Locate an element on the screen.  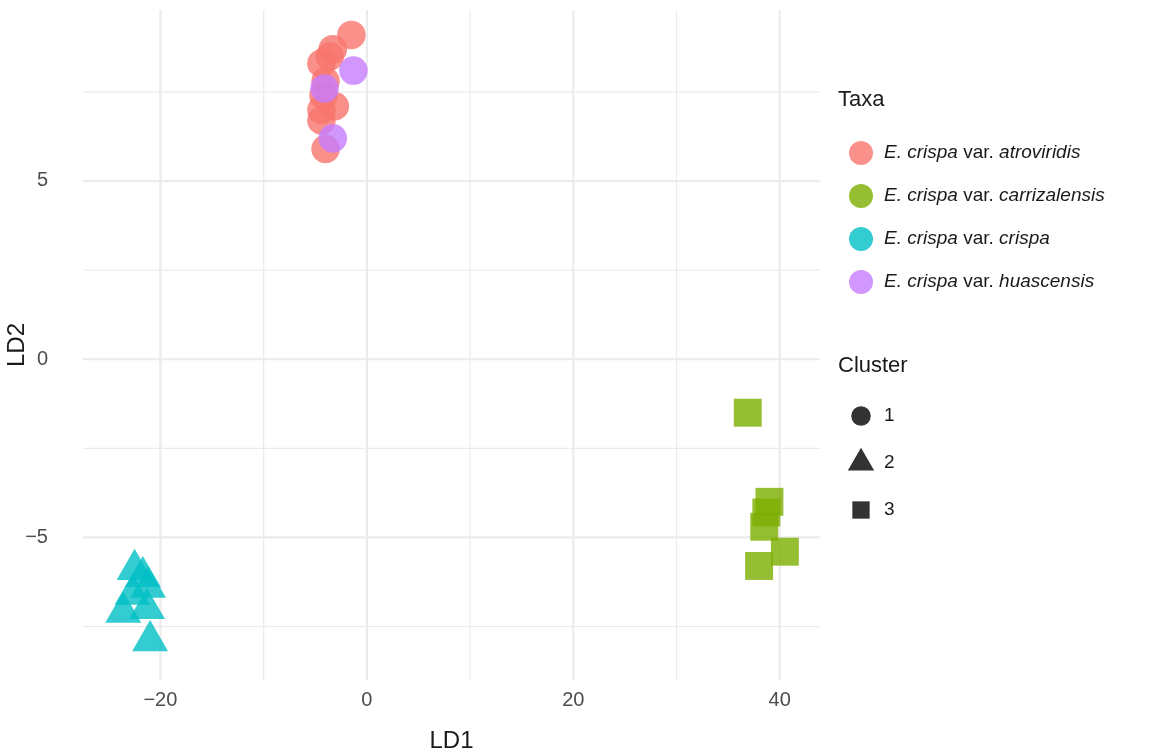
legend-label: E. crispa var. crispa is located at coordinates (967, 238).